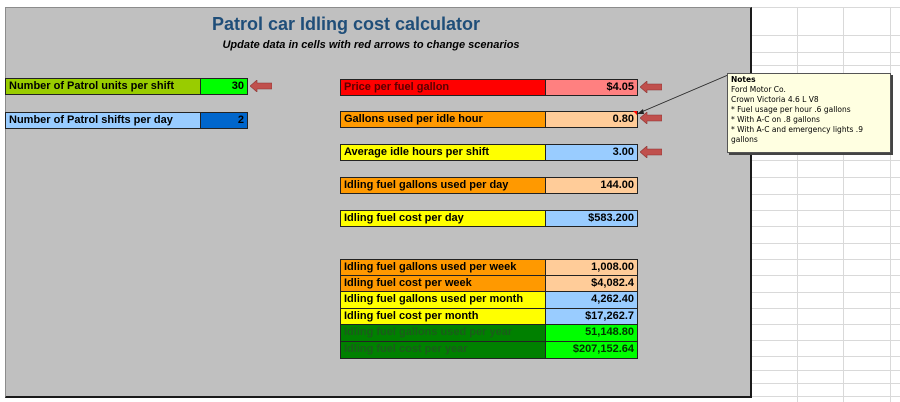 The width and height of the screenshot is (900, 402). I want to click on patrol-shifts-input: 2, so click(224, 120).